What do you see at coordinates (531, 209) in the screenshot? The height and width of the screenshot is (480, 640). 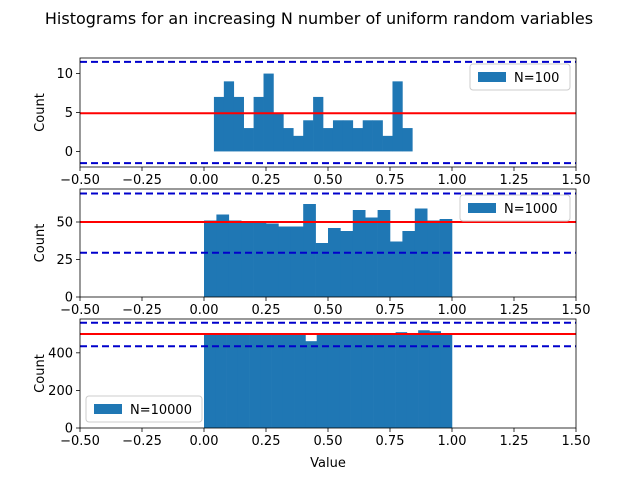 I see `legend-label: N=1000` at bounding box center [531, 209].